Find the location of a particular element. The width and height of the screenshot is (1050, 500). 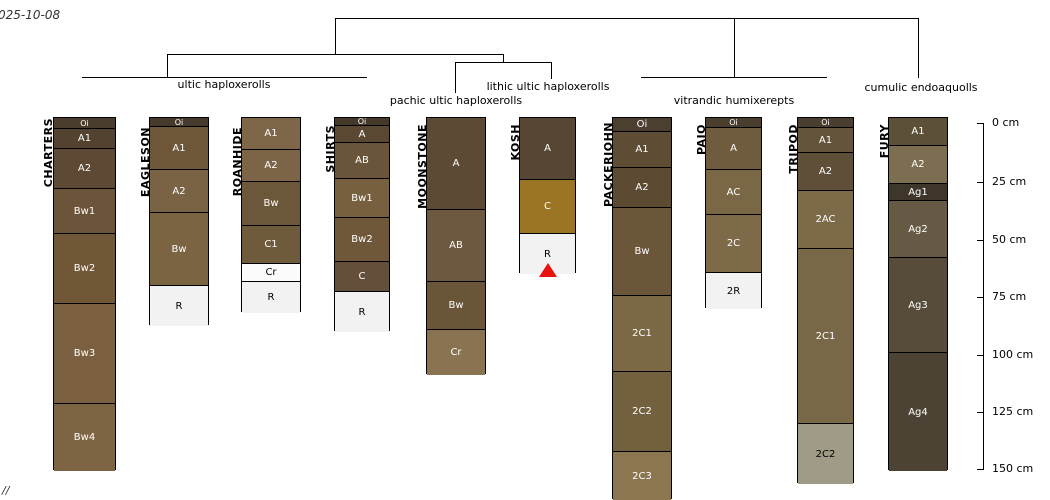

soil-horizon-label: Bw is located at coordinates (179, 249).